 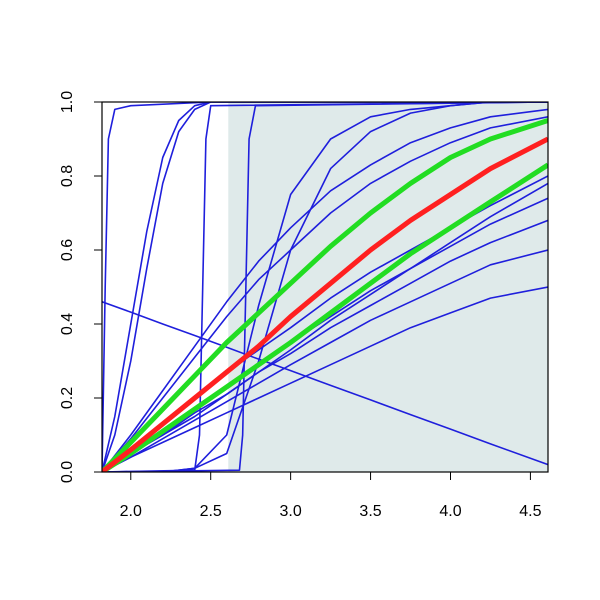 I want to click on y-tick-label: 1.0, so click(x=67, y=102).